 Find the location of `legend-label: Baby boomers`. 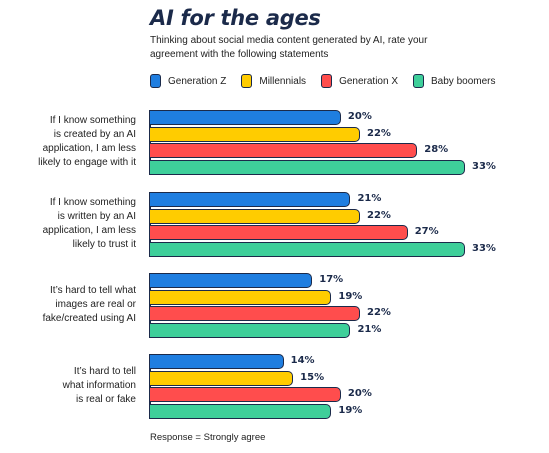

legend-label: Baby boomers is located at coordinates (463, 81).